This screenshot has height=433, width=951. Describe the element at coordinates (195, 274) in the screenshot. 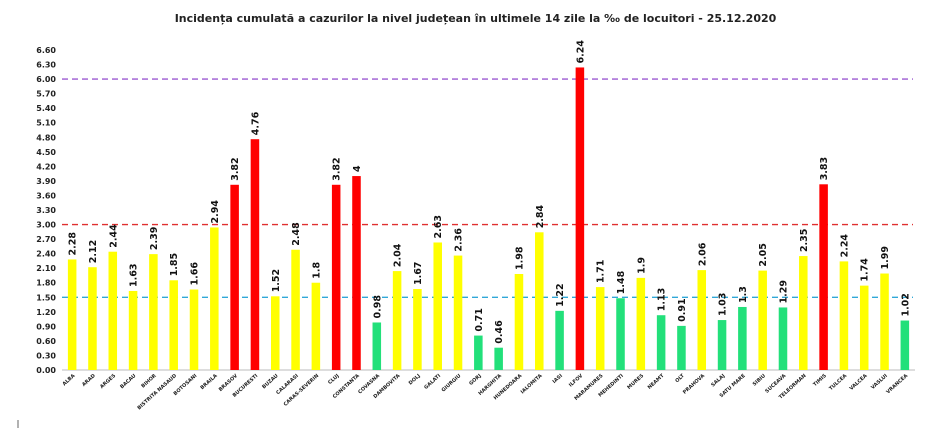

I see `data-label: 1.66` at that location.